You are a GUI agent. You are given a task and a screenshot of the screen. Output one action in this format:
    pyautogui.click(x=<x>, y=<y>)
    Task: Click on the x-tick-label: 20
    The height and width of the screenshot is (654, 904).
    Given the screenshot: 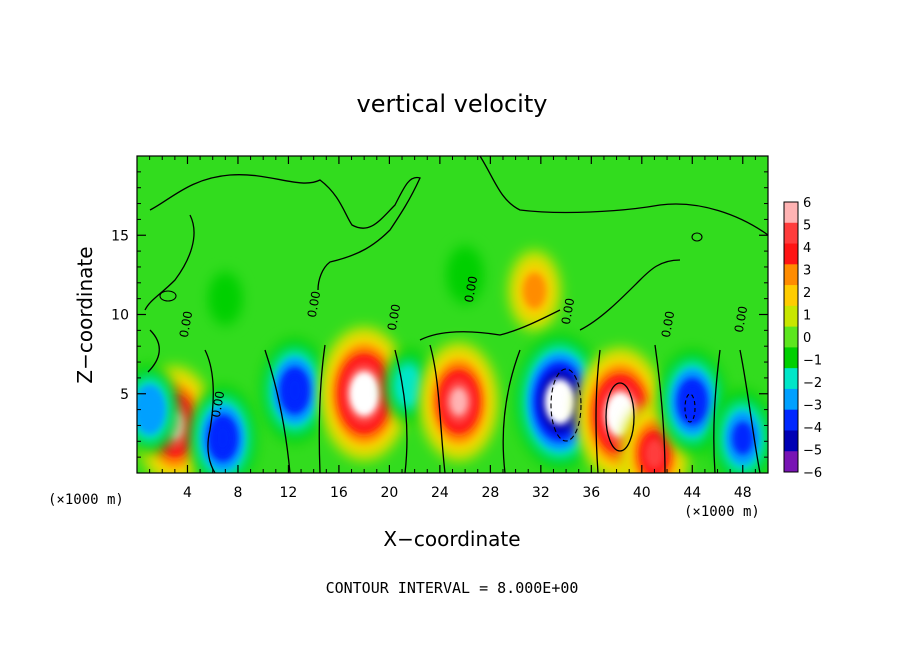 What is the action you would take?
    pyautogui.click(x=389, y=493)
    